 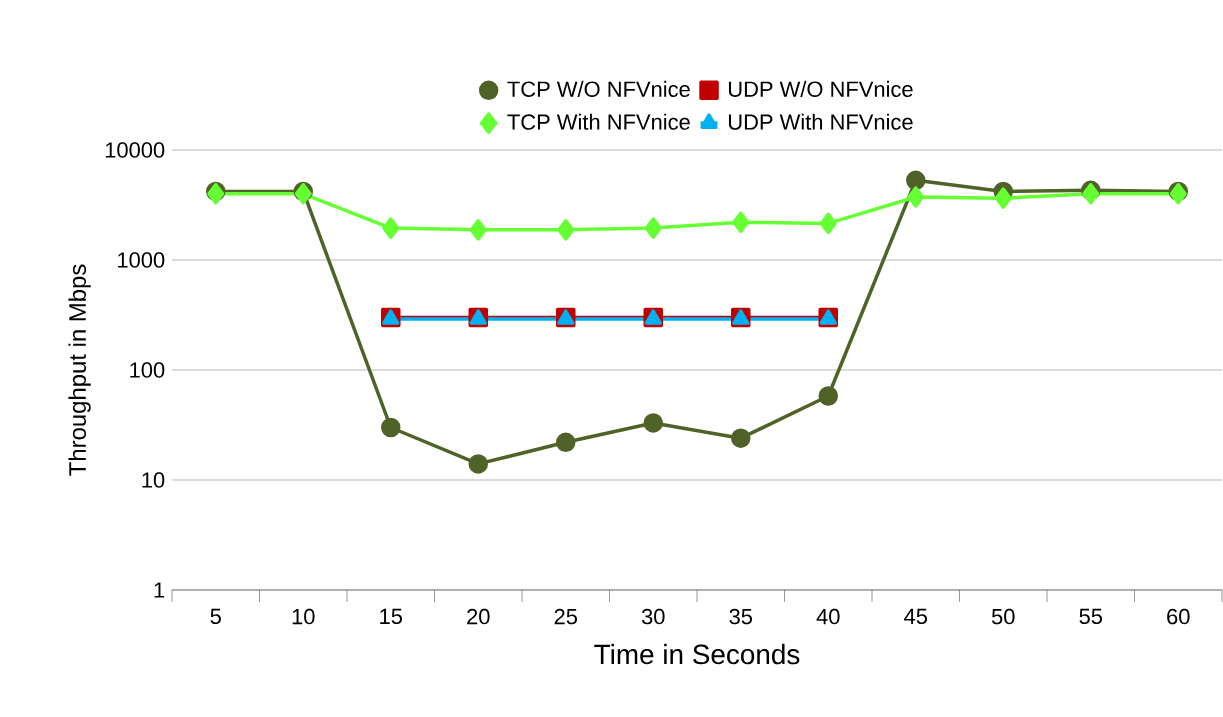 I want to click on legend-label: TCP With NFVnice, so click(x=598, y=121).